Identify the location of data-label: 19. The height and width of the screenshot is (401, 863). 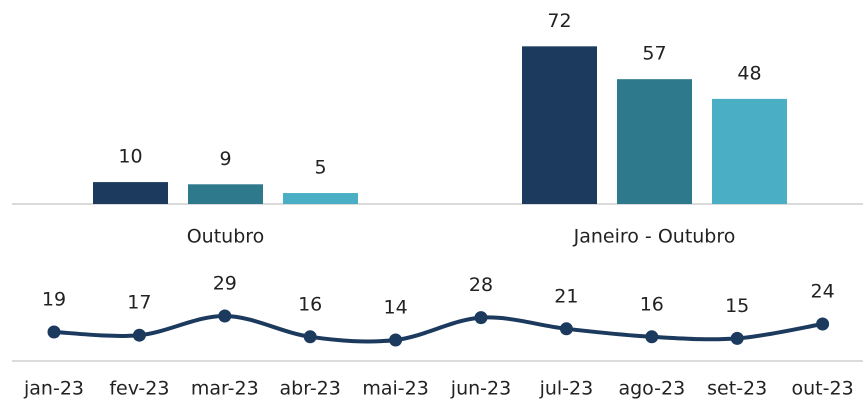
(54, 300).